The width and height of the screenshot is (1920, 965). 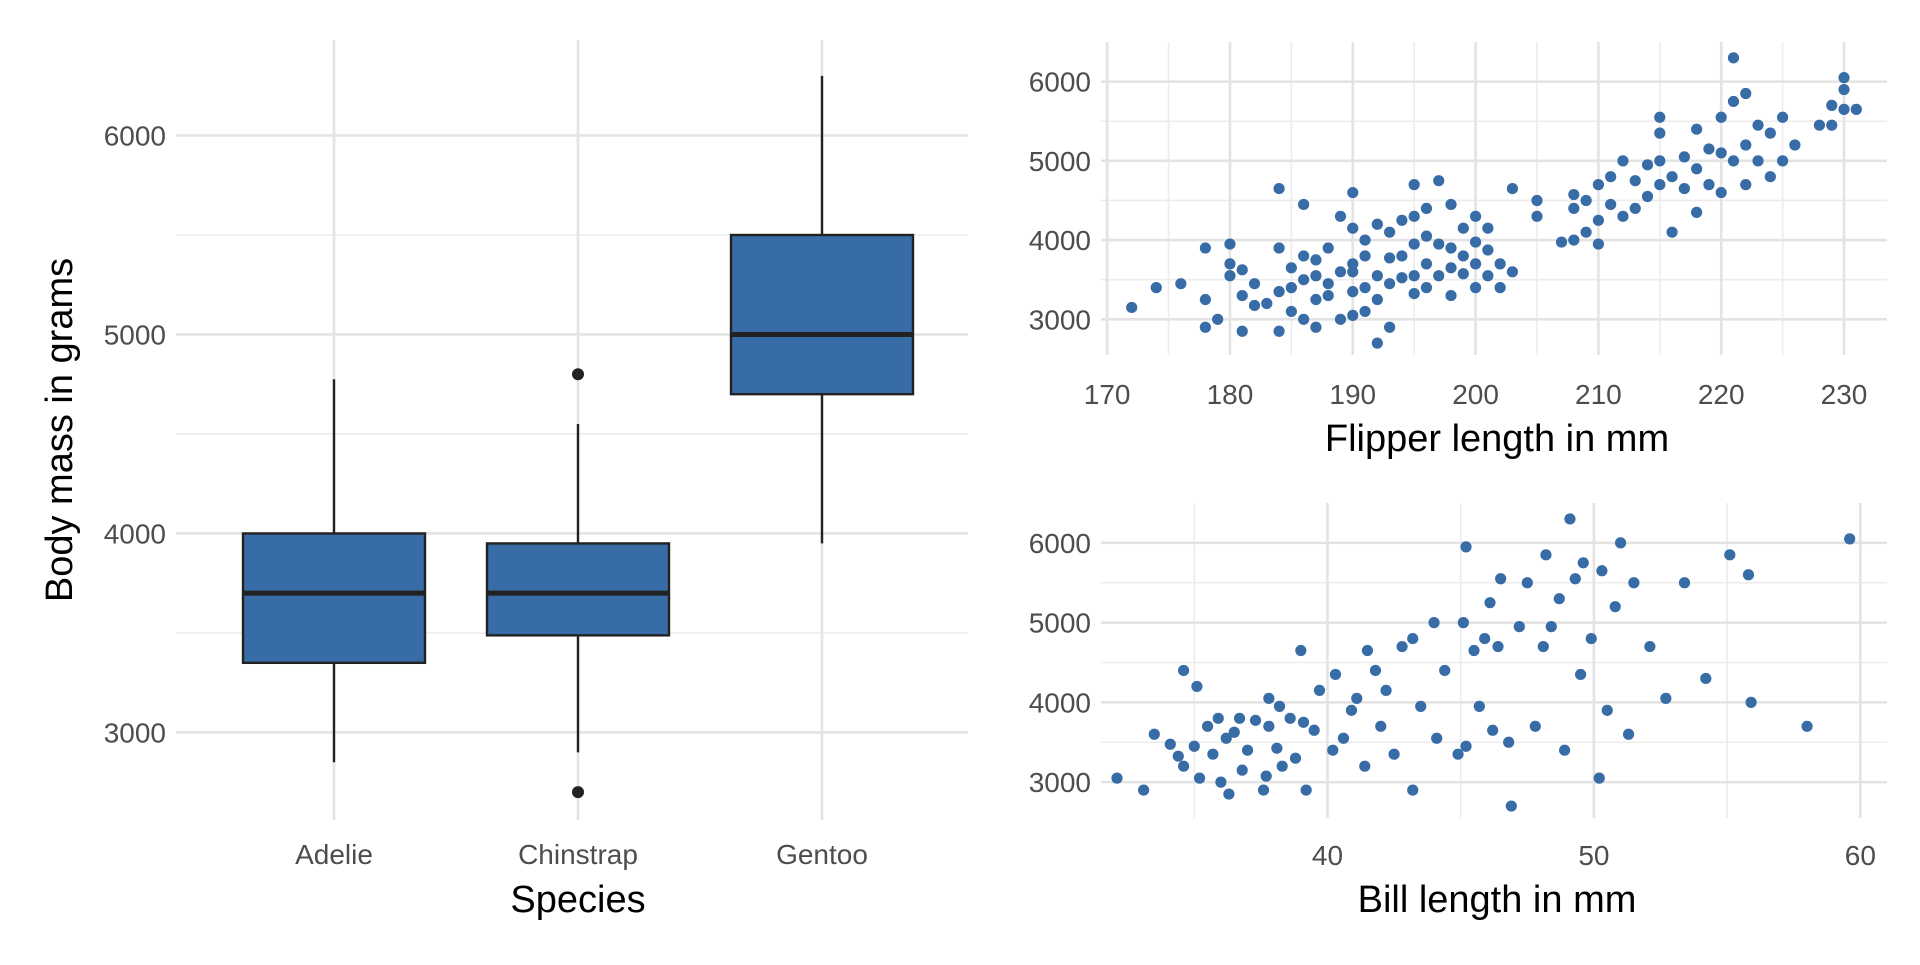 What do you see at coordinates (578, 854) in the screenshot?
I see `boxplot-x-tick-1: Chinstrap` at bounding box center [578, 854].